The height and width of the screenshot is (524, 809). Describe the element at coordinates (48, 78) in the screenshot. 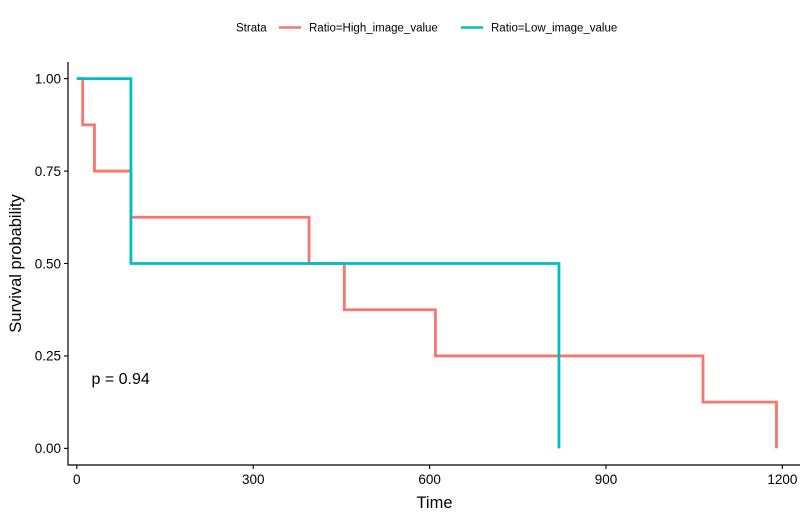

I see `y-tick-label: 1.00` at that location.